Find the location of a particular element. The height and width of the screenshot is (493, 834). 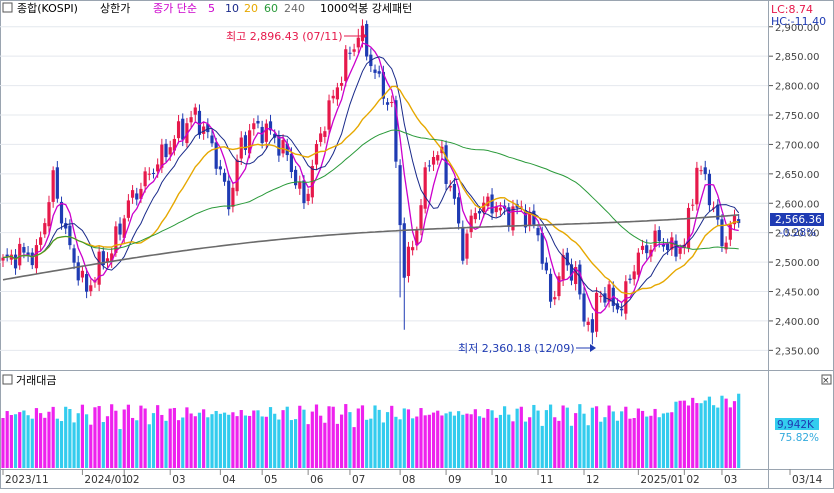

volume-collapse-icon is located at coordinates (7, 379).